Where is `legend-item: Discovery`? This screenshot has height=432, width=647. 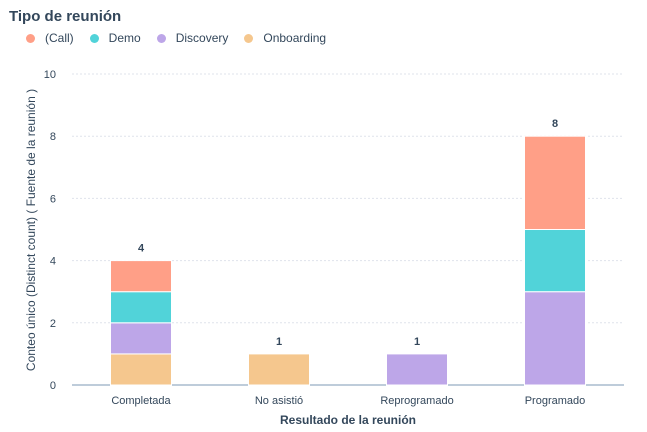 legend-item: Discovery is located at coordinates (192, 38).